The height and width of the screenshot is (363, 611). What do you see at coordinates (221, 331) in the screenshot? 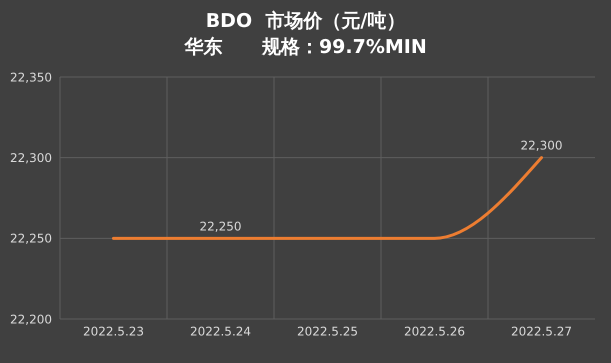
I see `x-tick-label: 2022.5.24` at bounding box center [221, 331].